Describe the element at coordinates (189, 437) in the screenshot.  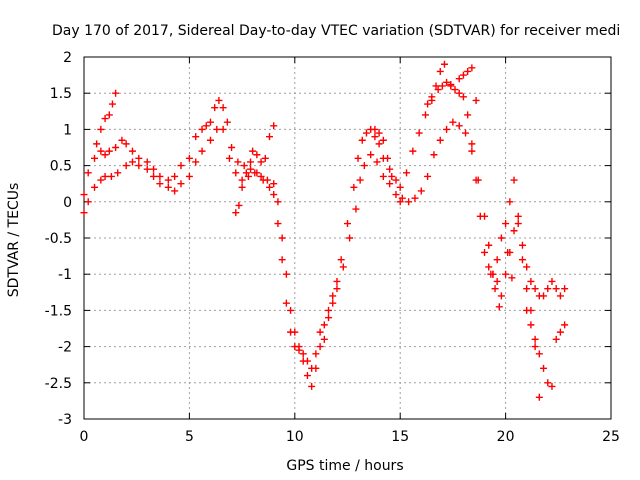
I see `x-tick-label: 5` at that location.